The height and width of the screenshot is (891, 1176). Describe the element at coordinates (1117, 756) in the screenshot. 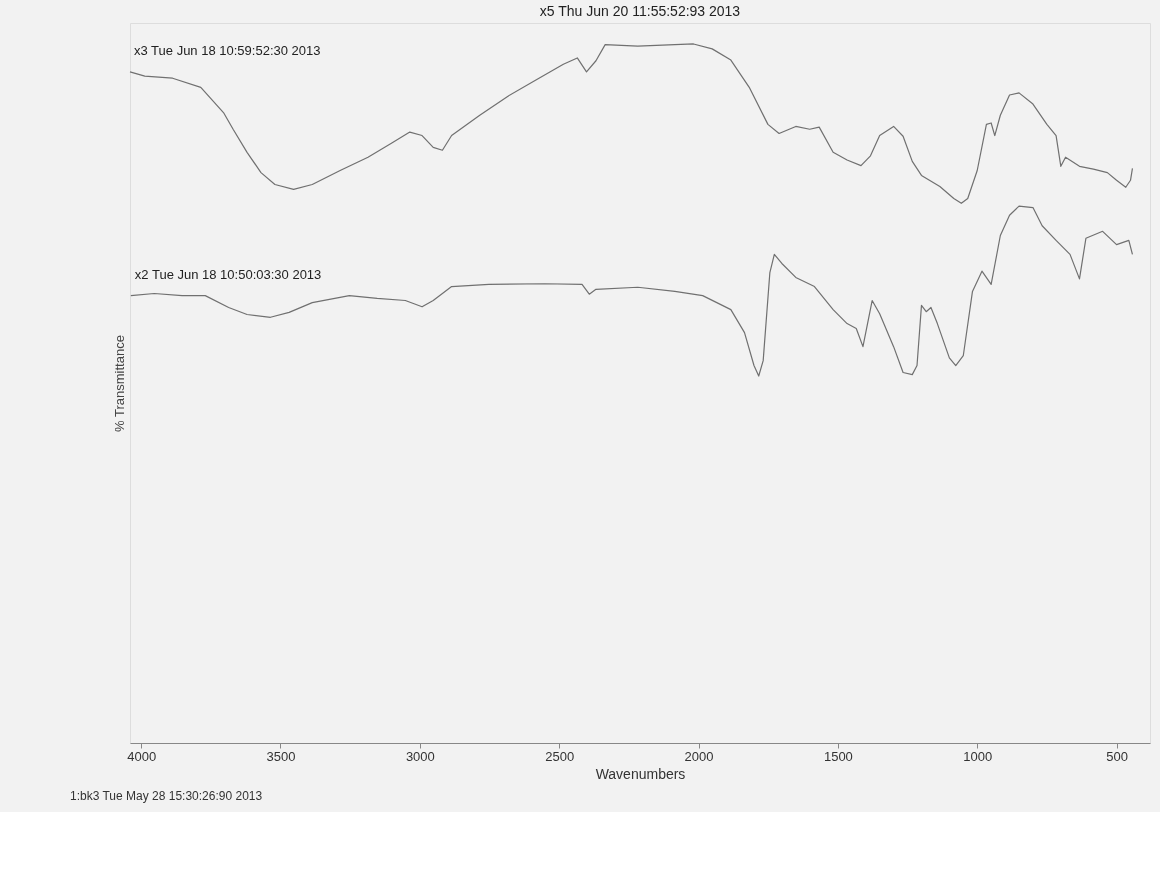

I see `x-tick-label: 500` at that location.